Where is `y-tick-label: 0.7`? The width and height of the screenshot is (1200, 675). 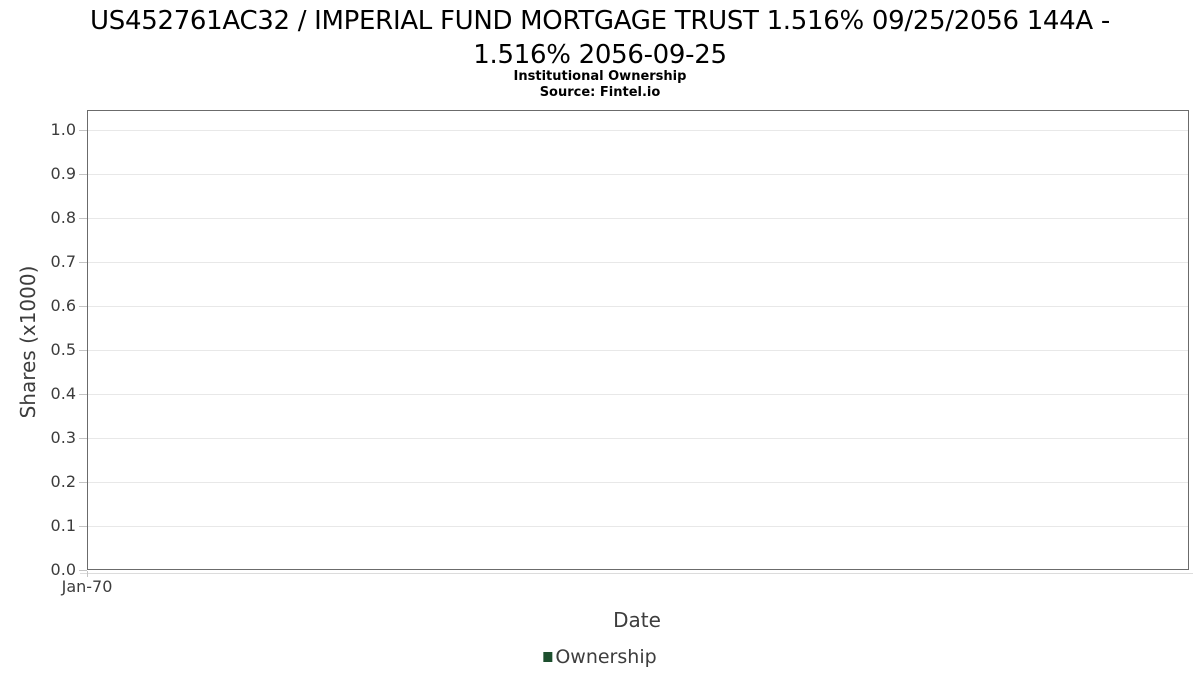
y-tick-label: 0.7 is located at coordinates (63, 261).